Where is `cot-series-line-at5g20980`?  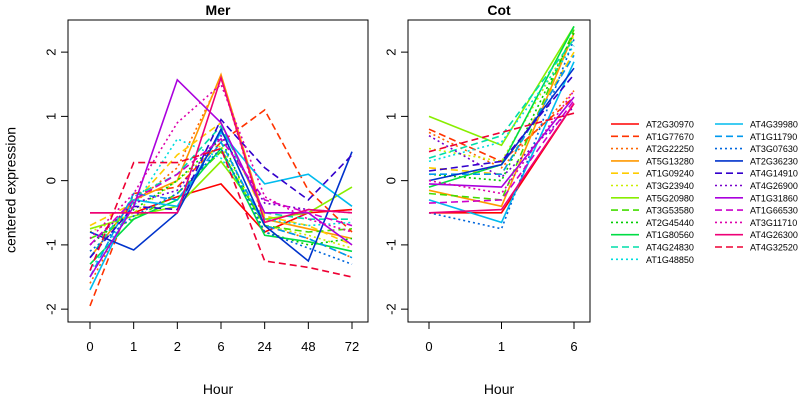
cot-series-line-at5g20980 is located at coordinates (501, 86).